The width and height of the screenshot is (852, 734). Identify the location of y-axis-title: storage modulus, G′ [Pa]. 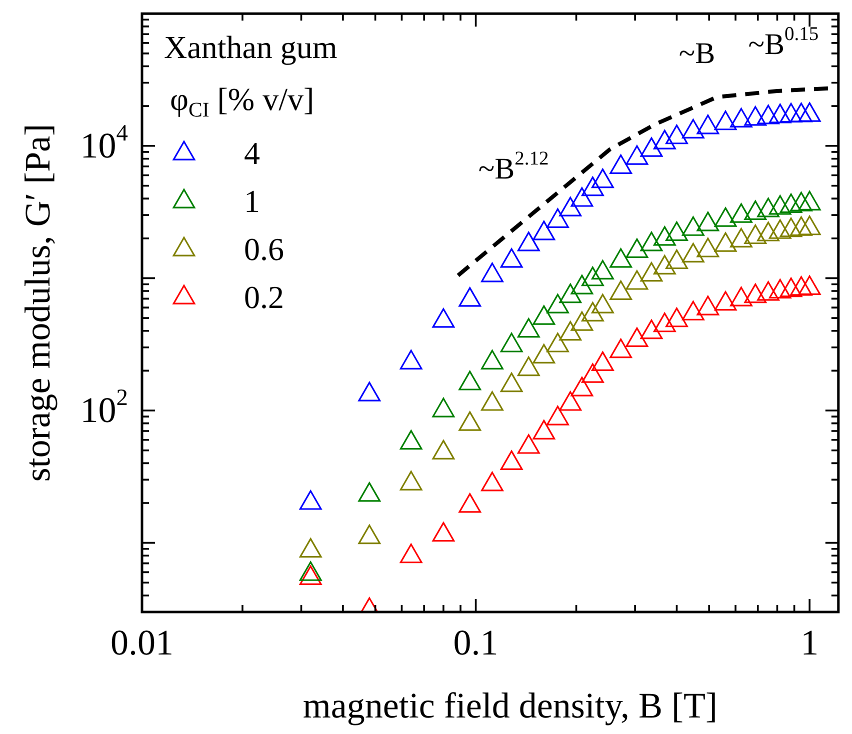
(37, 303).